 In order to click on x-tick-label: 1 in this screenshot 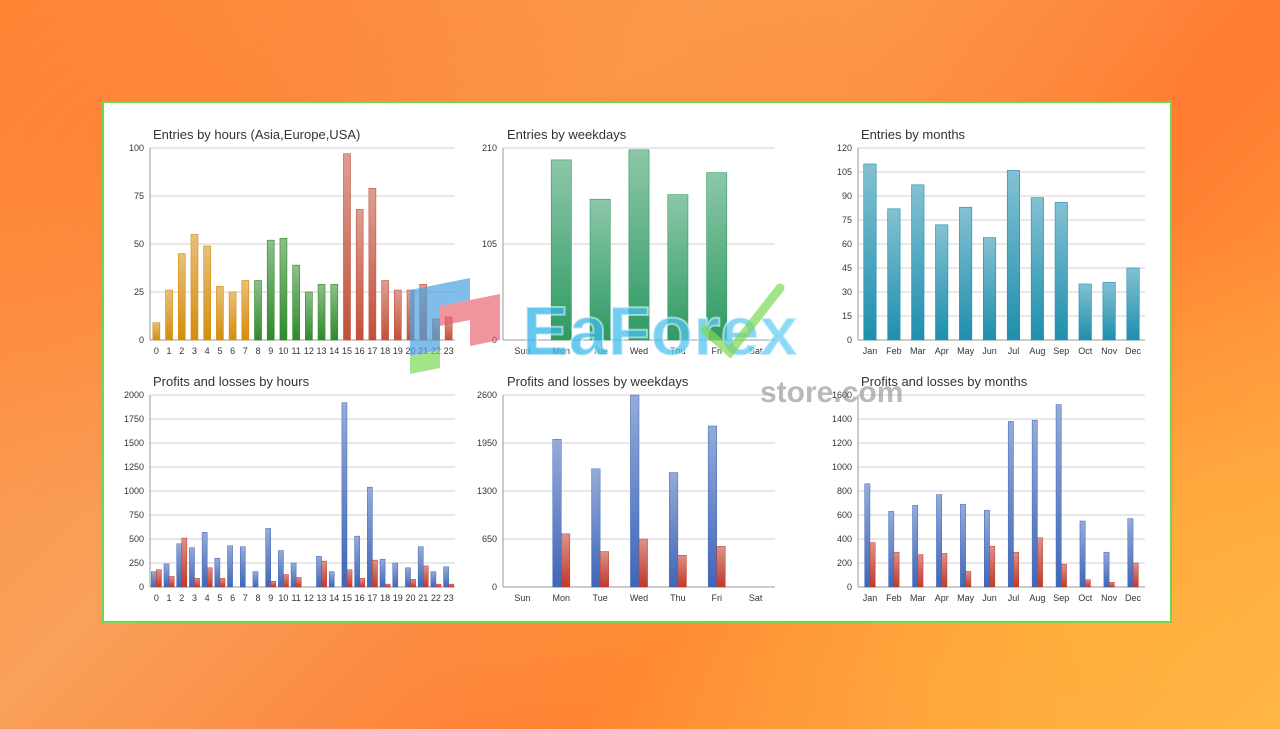, I will do `click(169, 351)`.